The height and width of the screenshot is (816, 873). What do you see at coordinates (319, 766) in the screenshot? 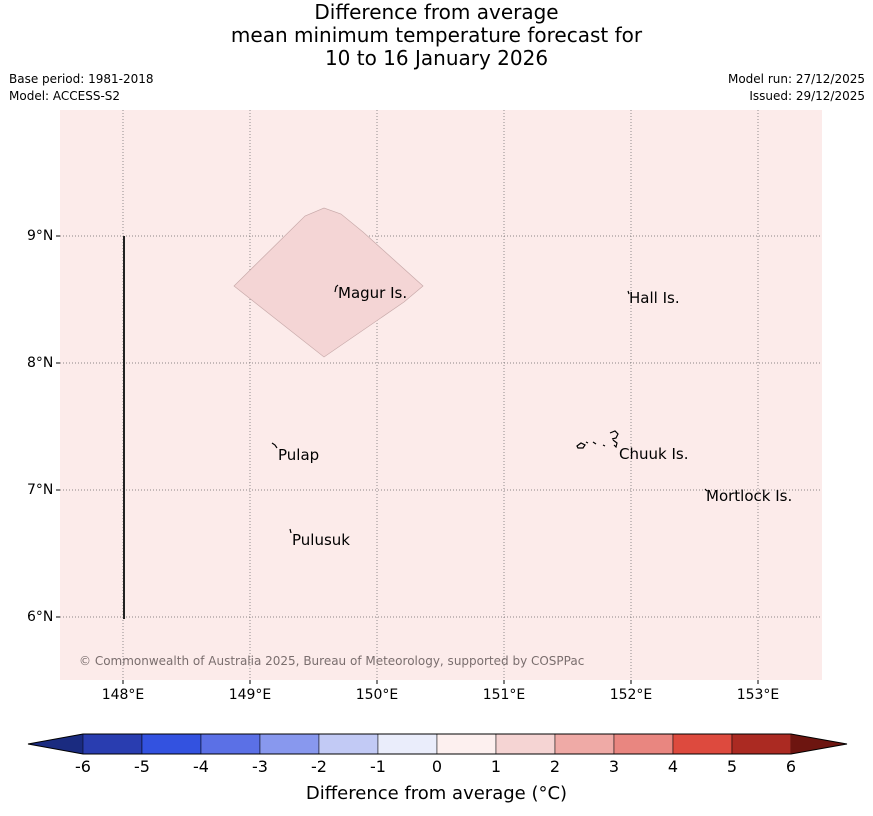
I see `colorbar-tick-label: -2` at bounding box center [319, 766].